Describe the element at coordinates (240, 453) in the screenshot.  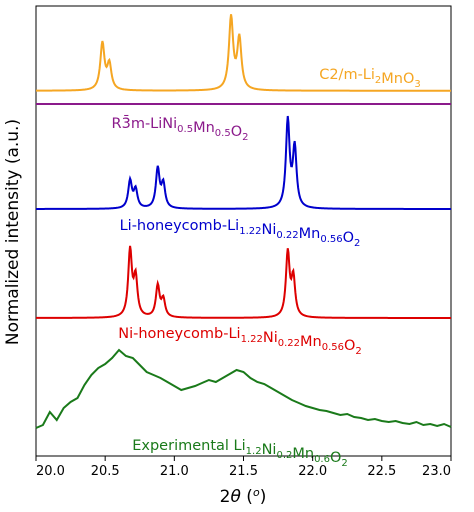
I see `series-label-experimental: Experimental Li1.2Ni0.2Mn0.6O2` at that location.